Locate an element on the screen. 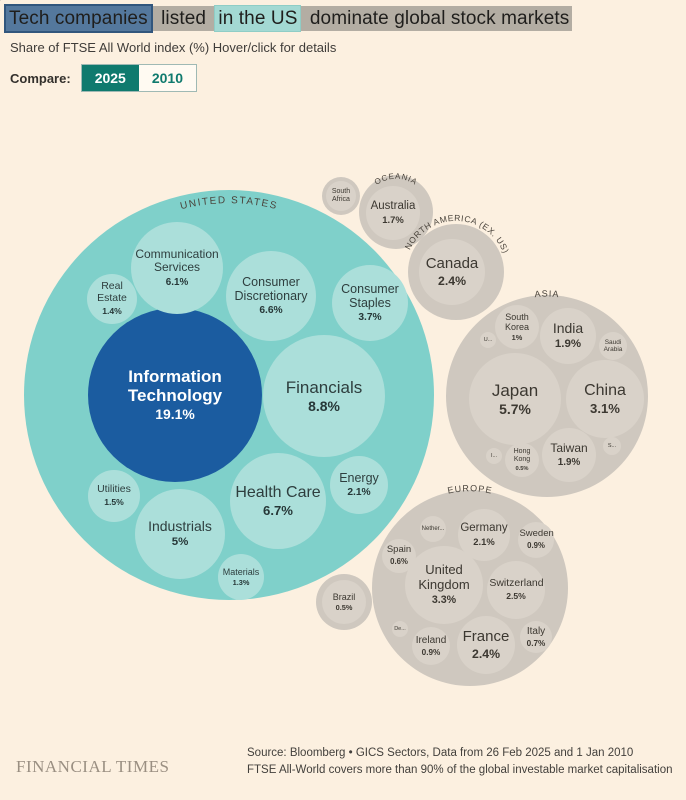 This screenshot has height=800, width=686. bubble-saudi-arabia: Saudi Arabia is located at coordinates (613, 346).